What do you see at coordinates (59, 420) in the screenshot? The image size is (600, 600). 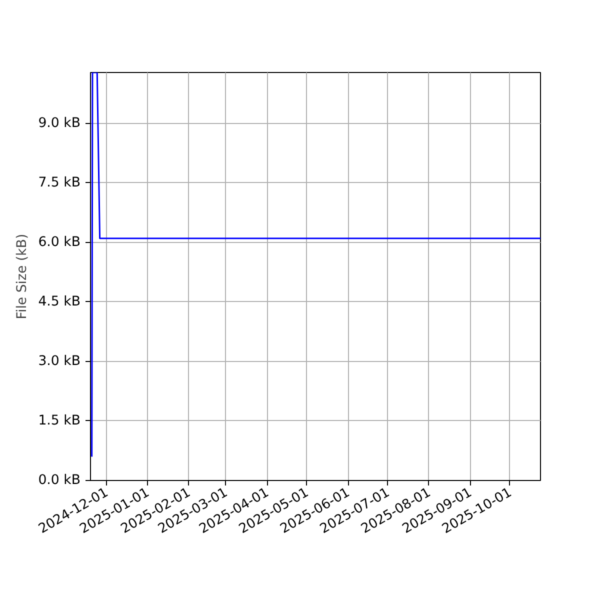 I see `y-tick-label: 1.5 kB` at bounding box center [59, 420].